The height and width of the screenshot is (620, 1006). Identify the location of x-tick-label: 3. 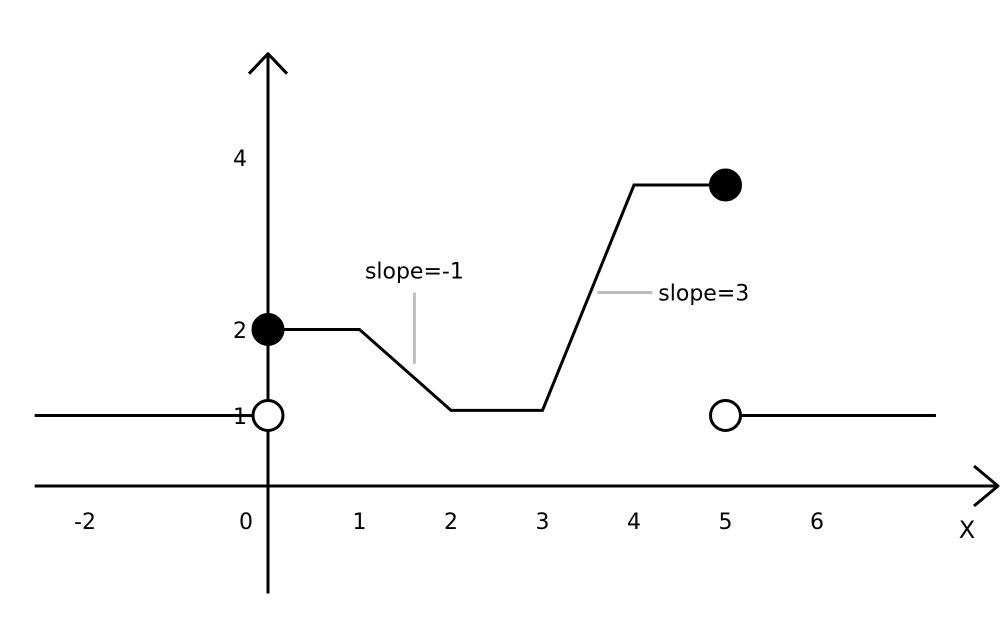
(543, 522).